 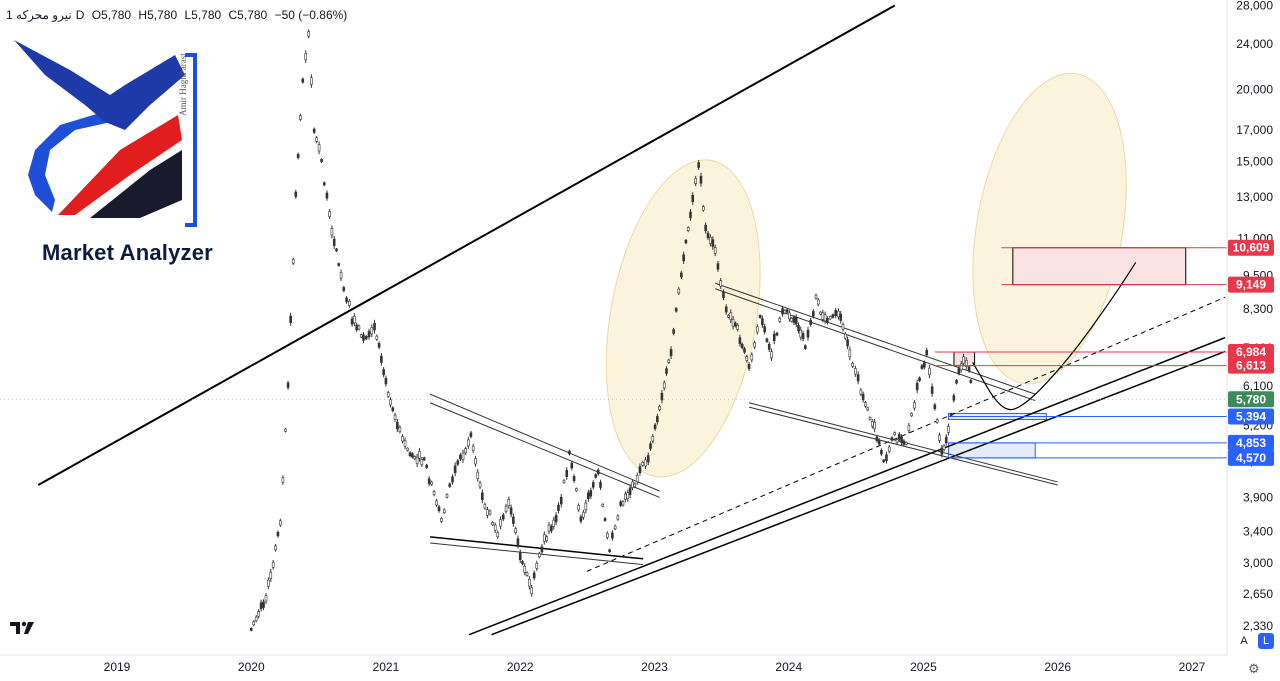 I want to click on price-label-text: 6,984, so click(x=1251, y=352).